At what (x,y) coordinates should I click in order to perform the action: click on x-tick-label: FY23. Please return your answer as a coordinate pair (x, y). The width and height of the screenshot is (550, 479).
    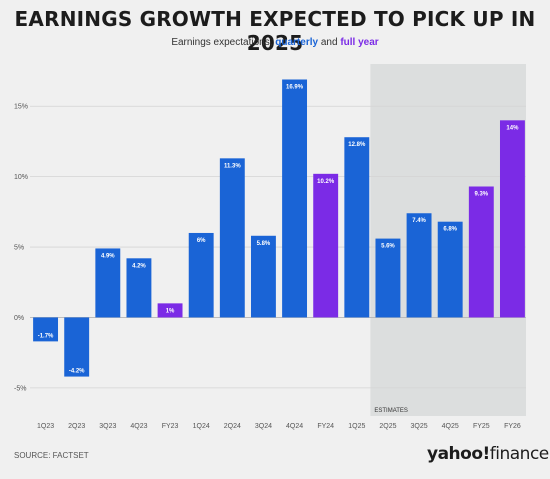
    Looking at the image, I should click on (170, 426).